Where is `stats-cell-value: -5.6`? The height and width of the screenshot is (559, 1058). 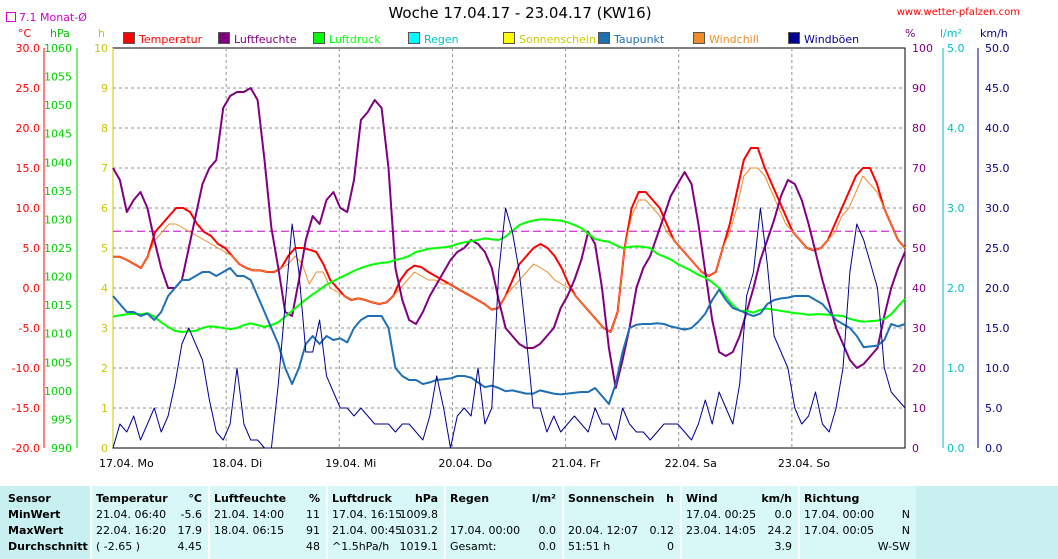 stats-cell-value: -5.6 is located at coordinates (191, 514).